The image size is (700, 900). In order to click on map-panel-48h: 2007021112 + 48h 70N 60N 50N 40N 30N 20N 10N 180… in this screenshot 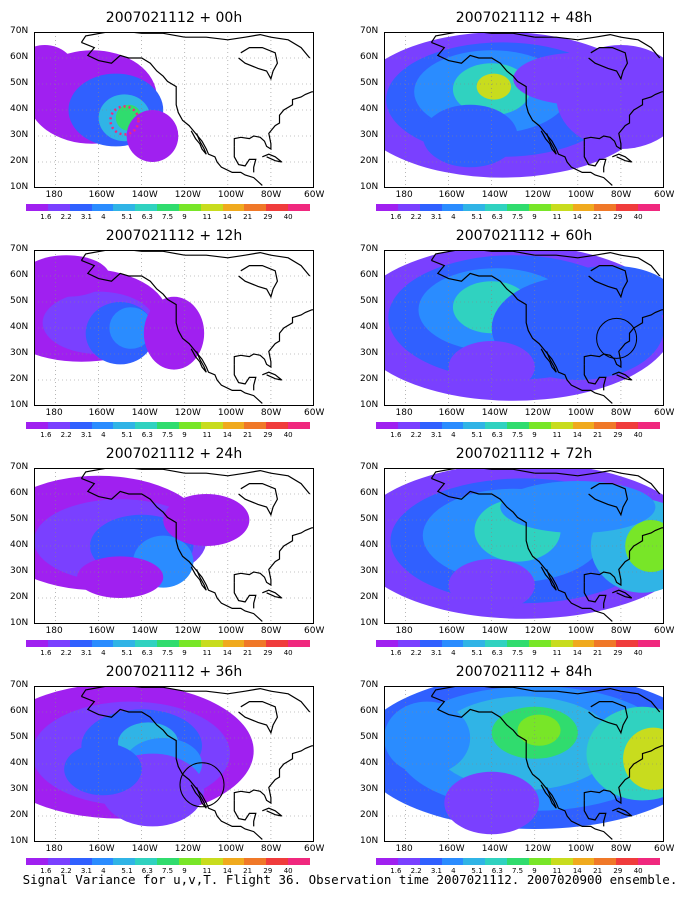, I will do `click(523, 120)`.